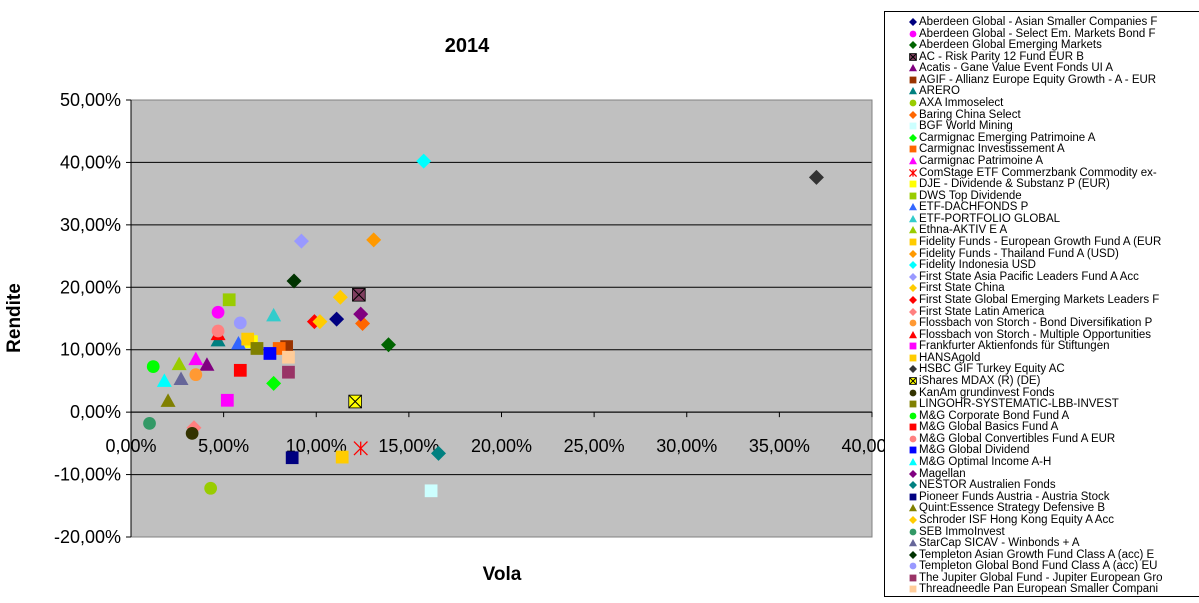 The image size is (1199, 603). I want to click on legend-item: Aberdeen Global Emerging Markets, so click(1005, 45).